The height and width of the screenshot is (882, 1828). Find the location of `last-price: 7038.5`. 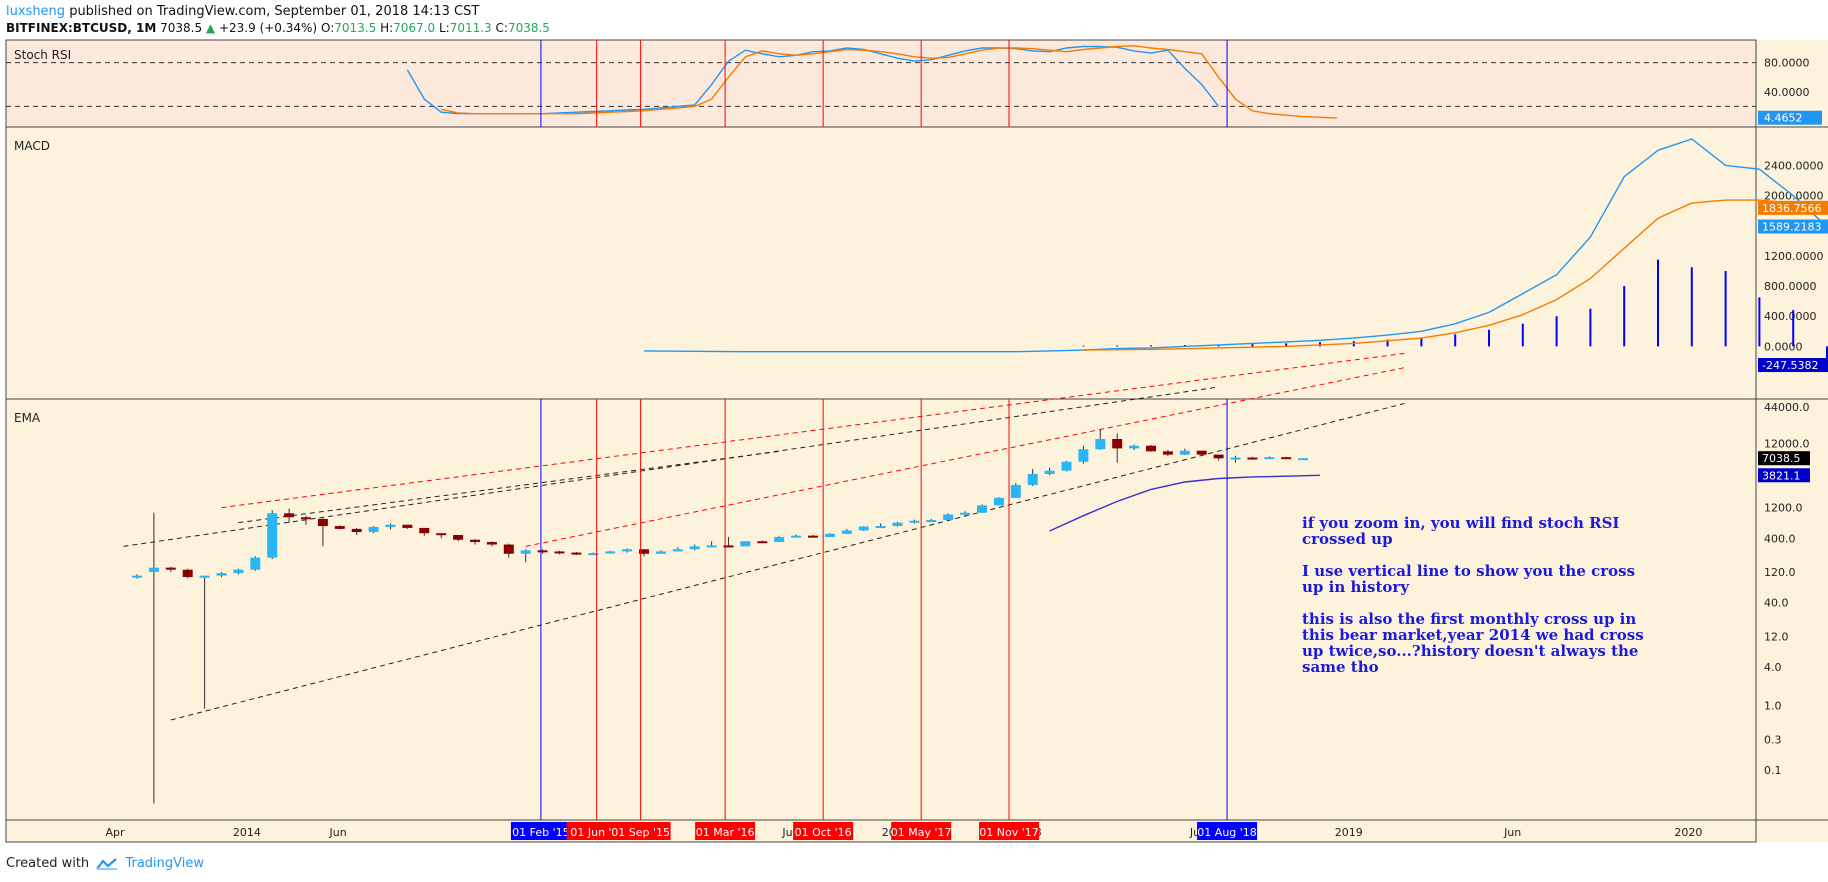

last-price: 7038.5 is located at coordinates (181, 28).